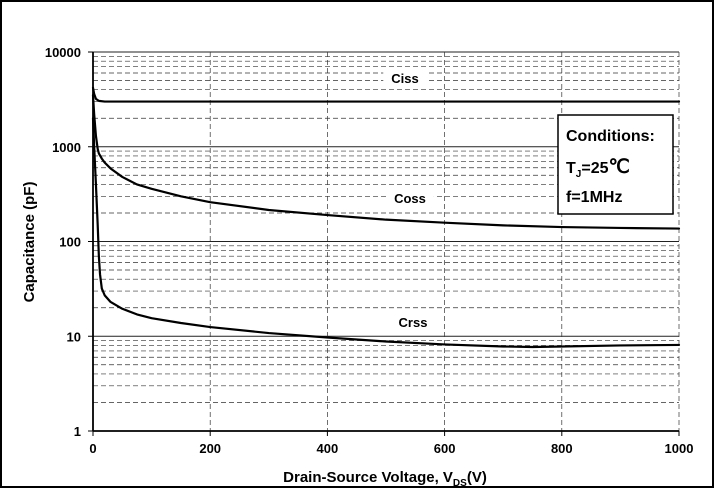 Image resolution: width=714 pixels, height=490 pixels. Describe the element at coordinates (63, 52) in the screenshot. I see `y-tick-label: 10000` at that location.